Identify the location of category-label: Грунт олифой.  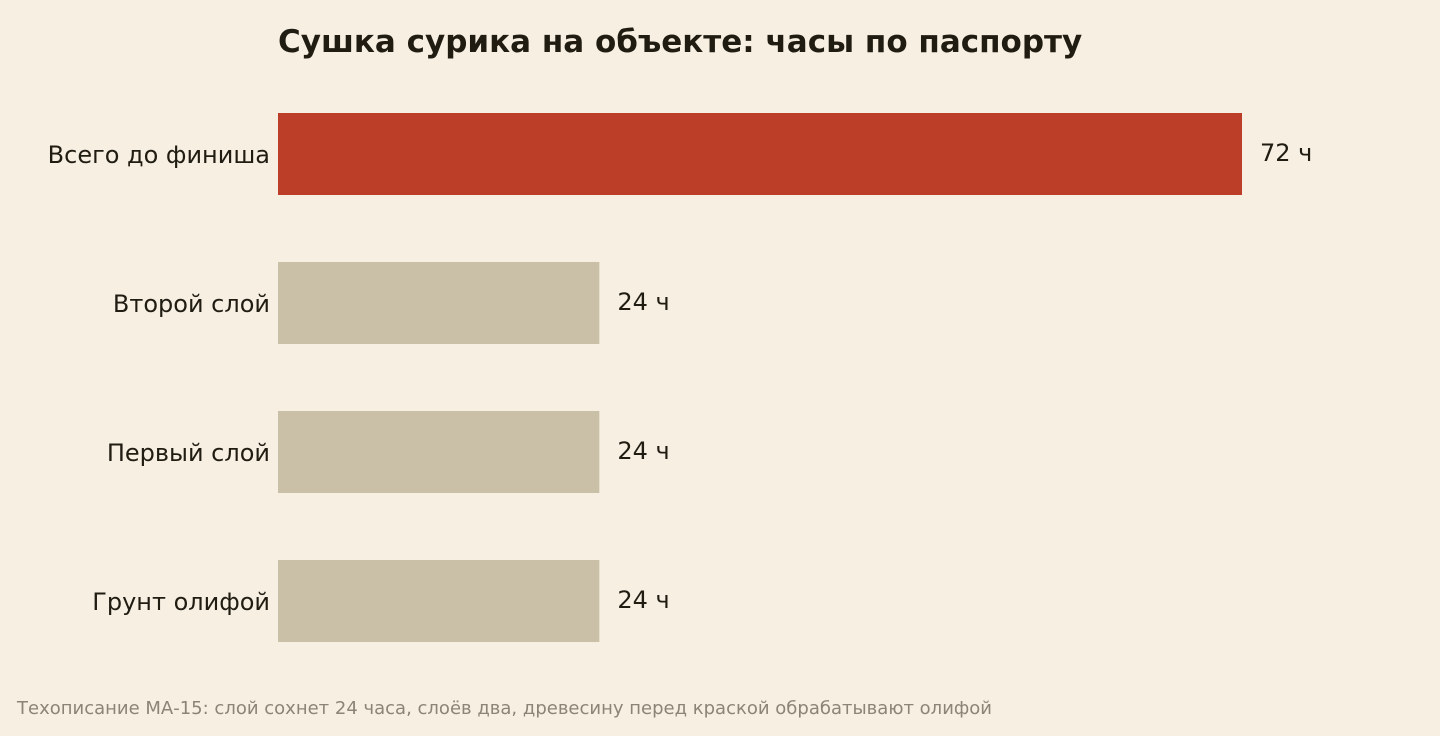
(181, 602).